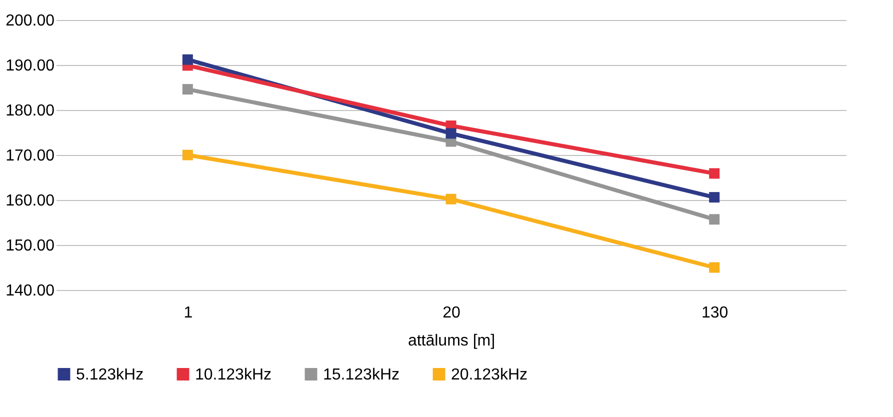  Describe the element at coordinates (30, 156) in the screenshot. I see `y-tick-label: 170.00` at that location.